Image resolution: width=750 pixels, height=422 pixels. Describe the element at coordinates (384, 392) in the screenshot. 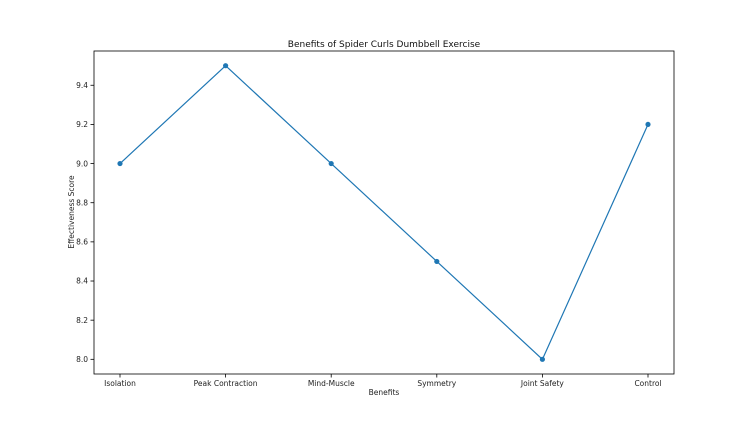

I see `x-axis-label: Benefits` at that location.